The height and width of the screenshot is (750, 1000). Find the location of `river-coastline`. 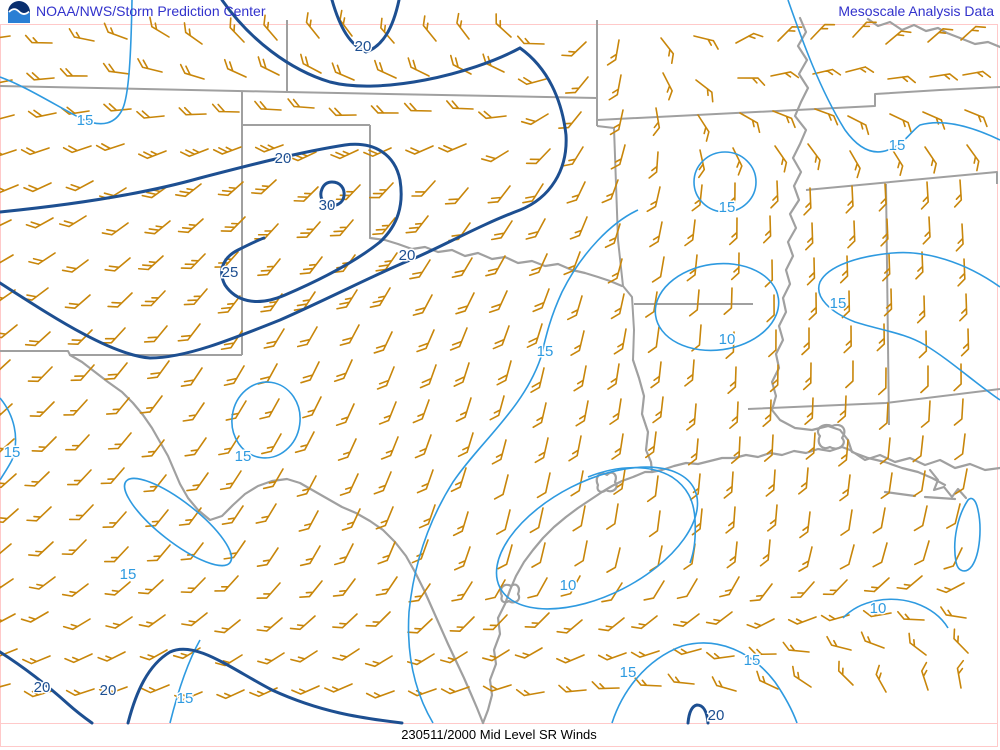

river-coastline is located at coordinates (940, 498).